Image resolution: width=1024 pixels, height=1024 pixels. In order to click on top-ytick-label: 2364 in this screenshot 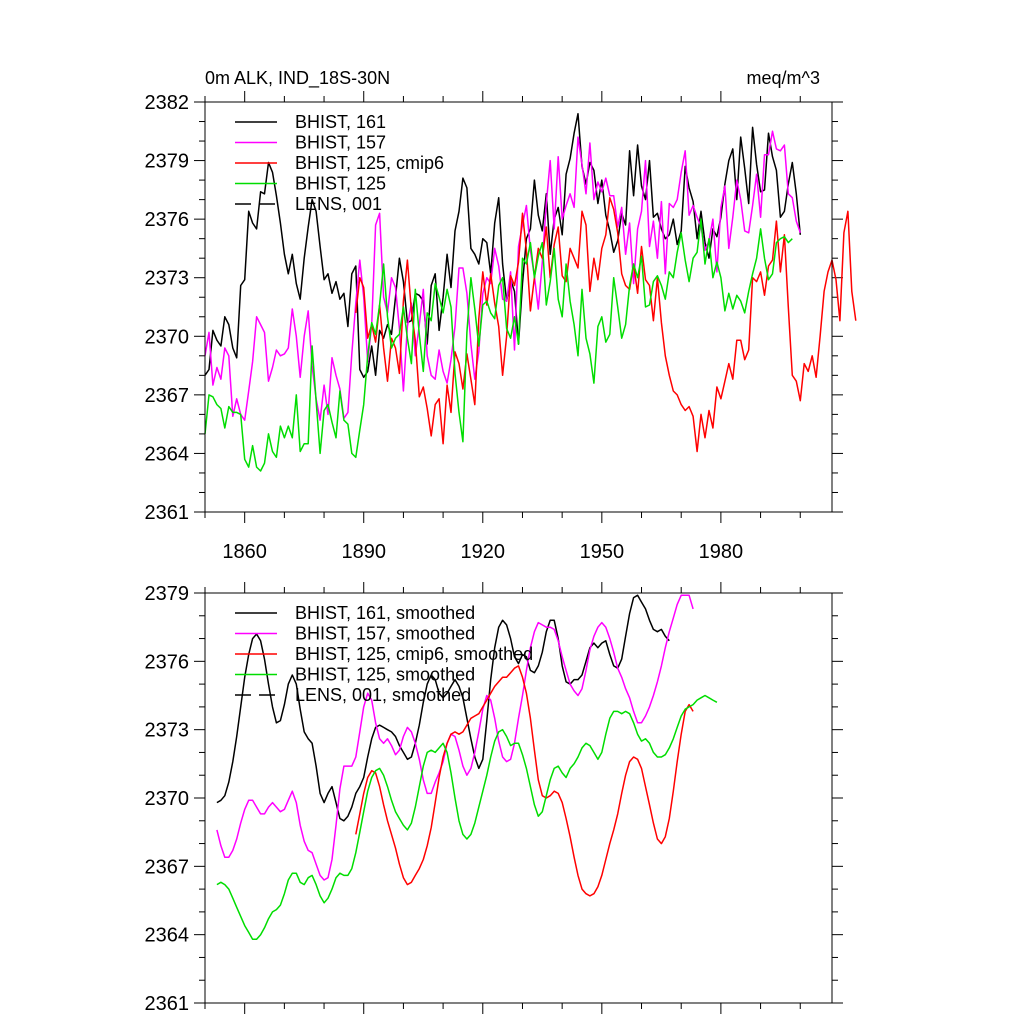, I will do `click(167, 454)`.